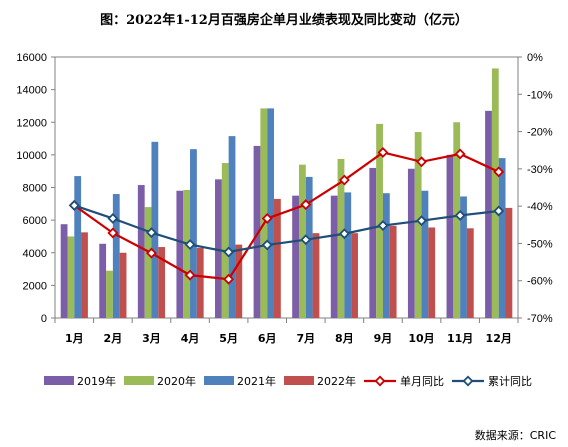  What do you see at coordinates (463, 257) in the screenshot?
I see `bar-2021年-11月` at bounding box center [463, 257].